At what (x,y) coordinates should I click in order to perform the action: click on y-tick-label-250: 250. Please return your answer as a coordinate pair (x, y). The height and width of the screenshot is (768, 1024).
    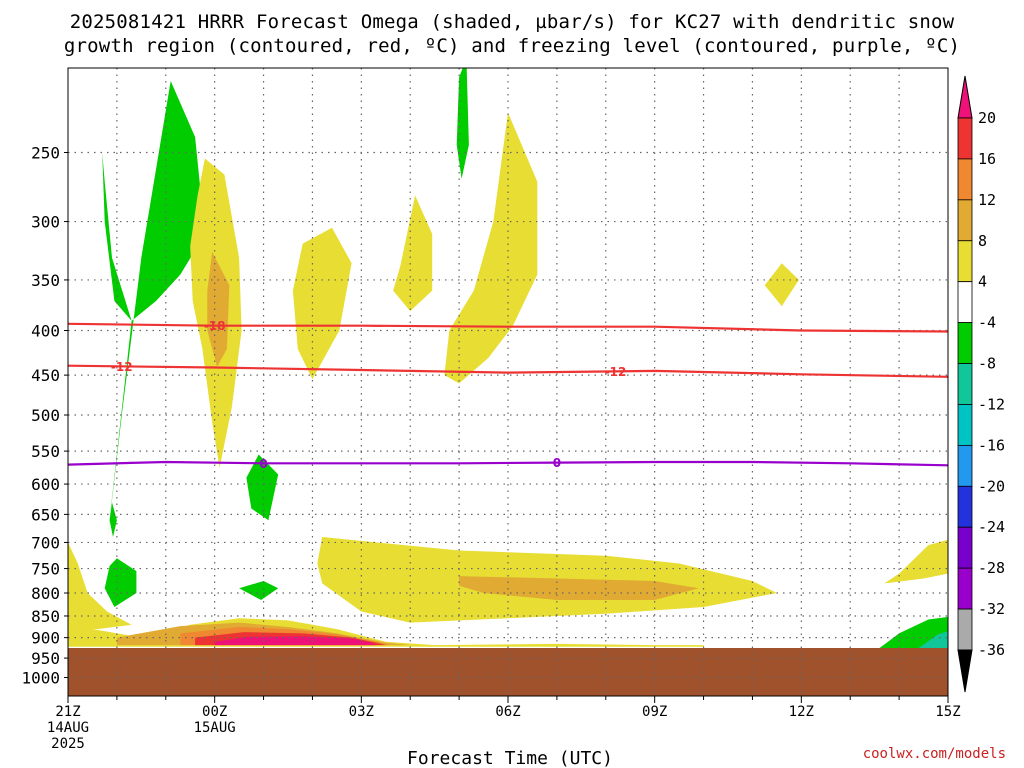
    Looking at the image, I should click on (45, 153).